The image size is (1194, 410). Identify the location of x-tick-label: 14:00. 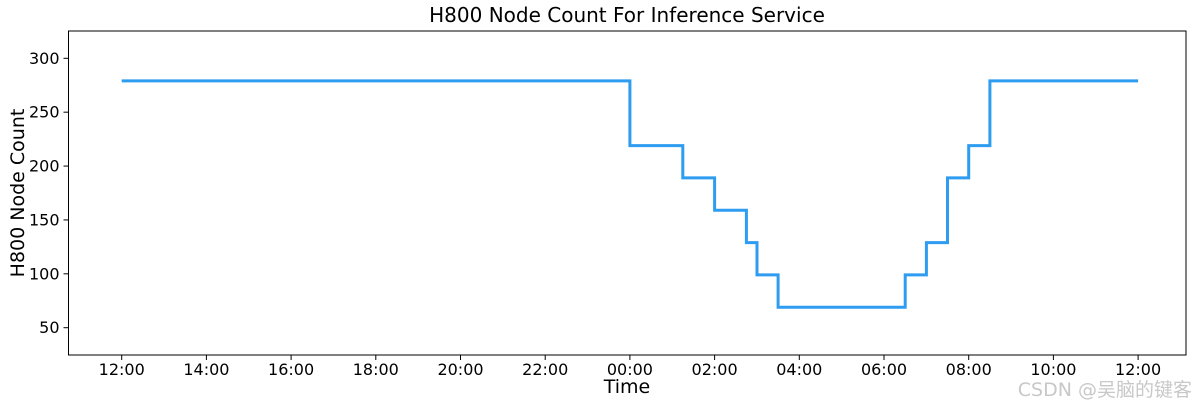
(206, 369).